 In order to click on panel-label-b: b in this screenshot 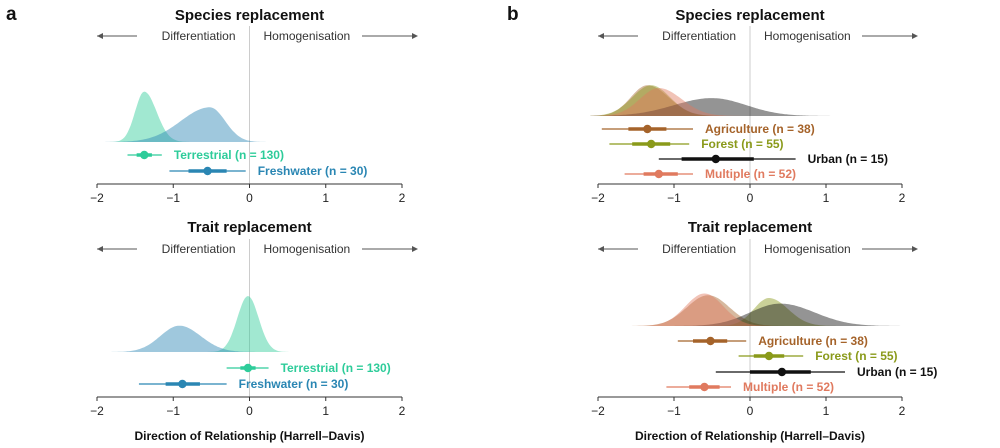, I will do `click(513, 14)`.